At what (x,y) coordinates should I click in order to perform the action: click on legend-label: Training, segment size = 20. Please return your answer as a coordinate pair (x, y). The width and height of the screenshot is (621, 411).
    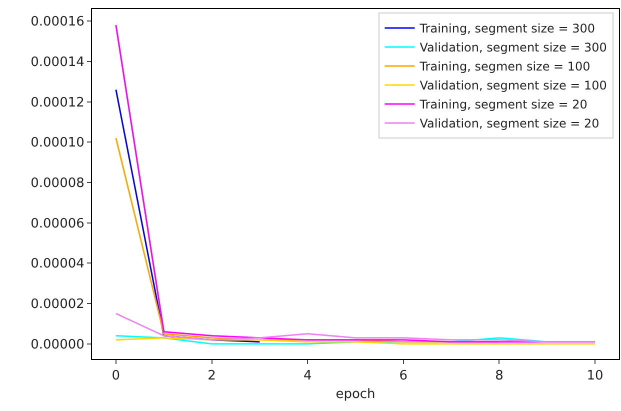
    Looking at the image, I should click on (503, 105).